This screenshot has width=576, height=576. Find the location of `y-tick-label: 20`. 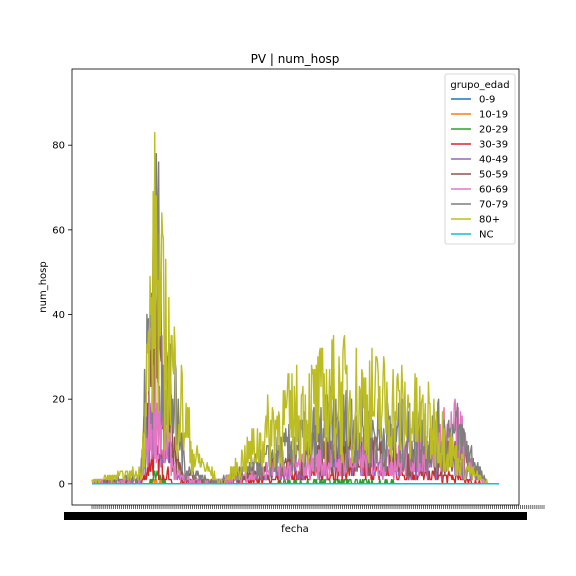

y-tick-label: 20 is located at coordinates (58, 400).